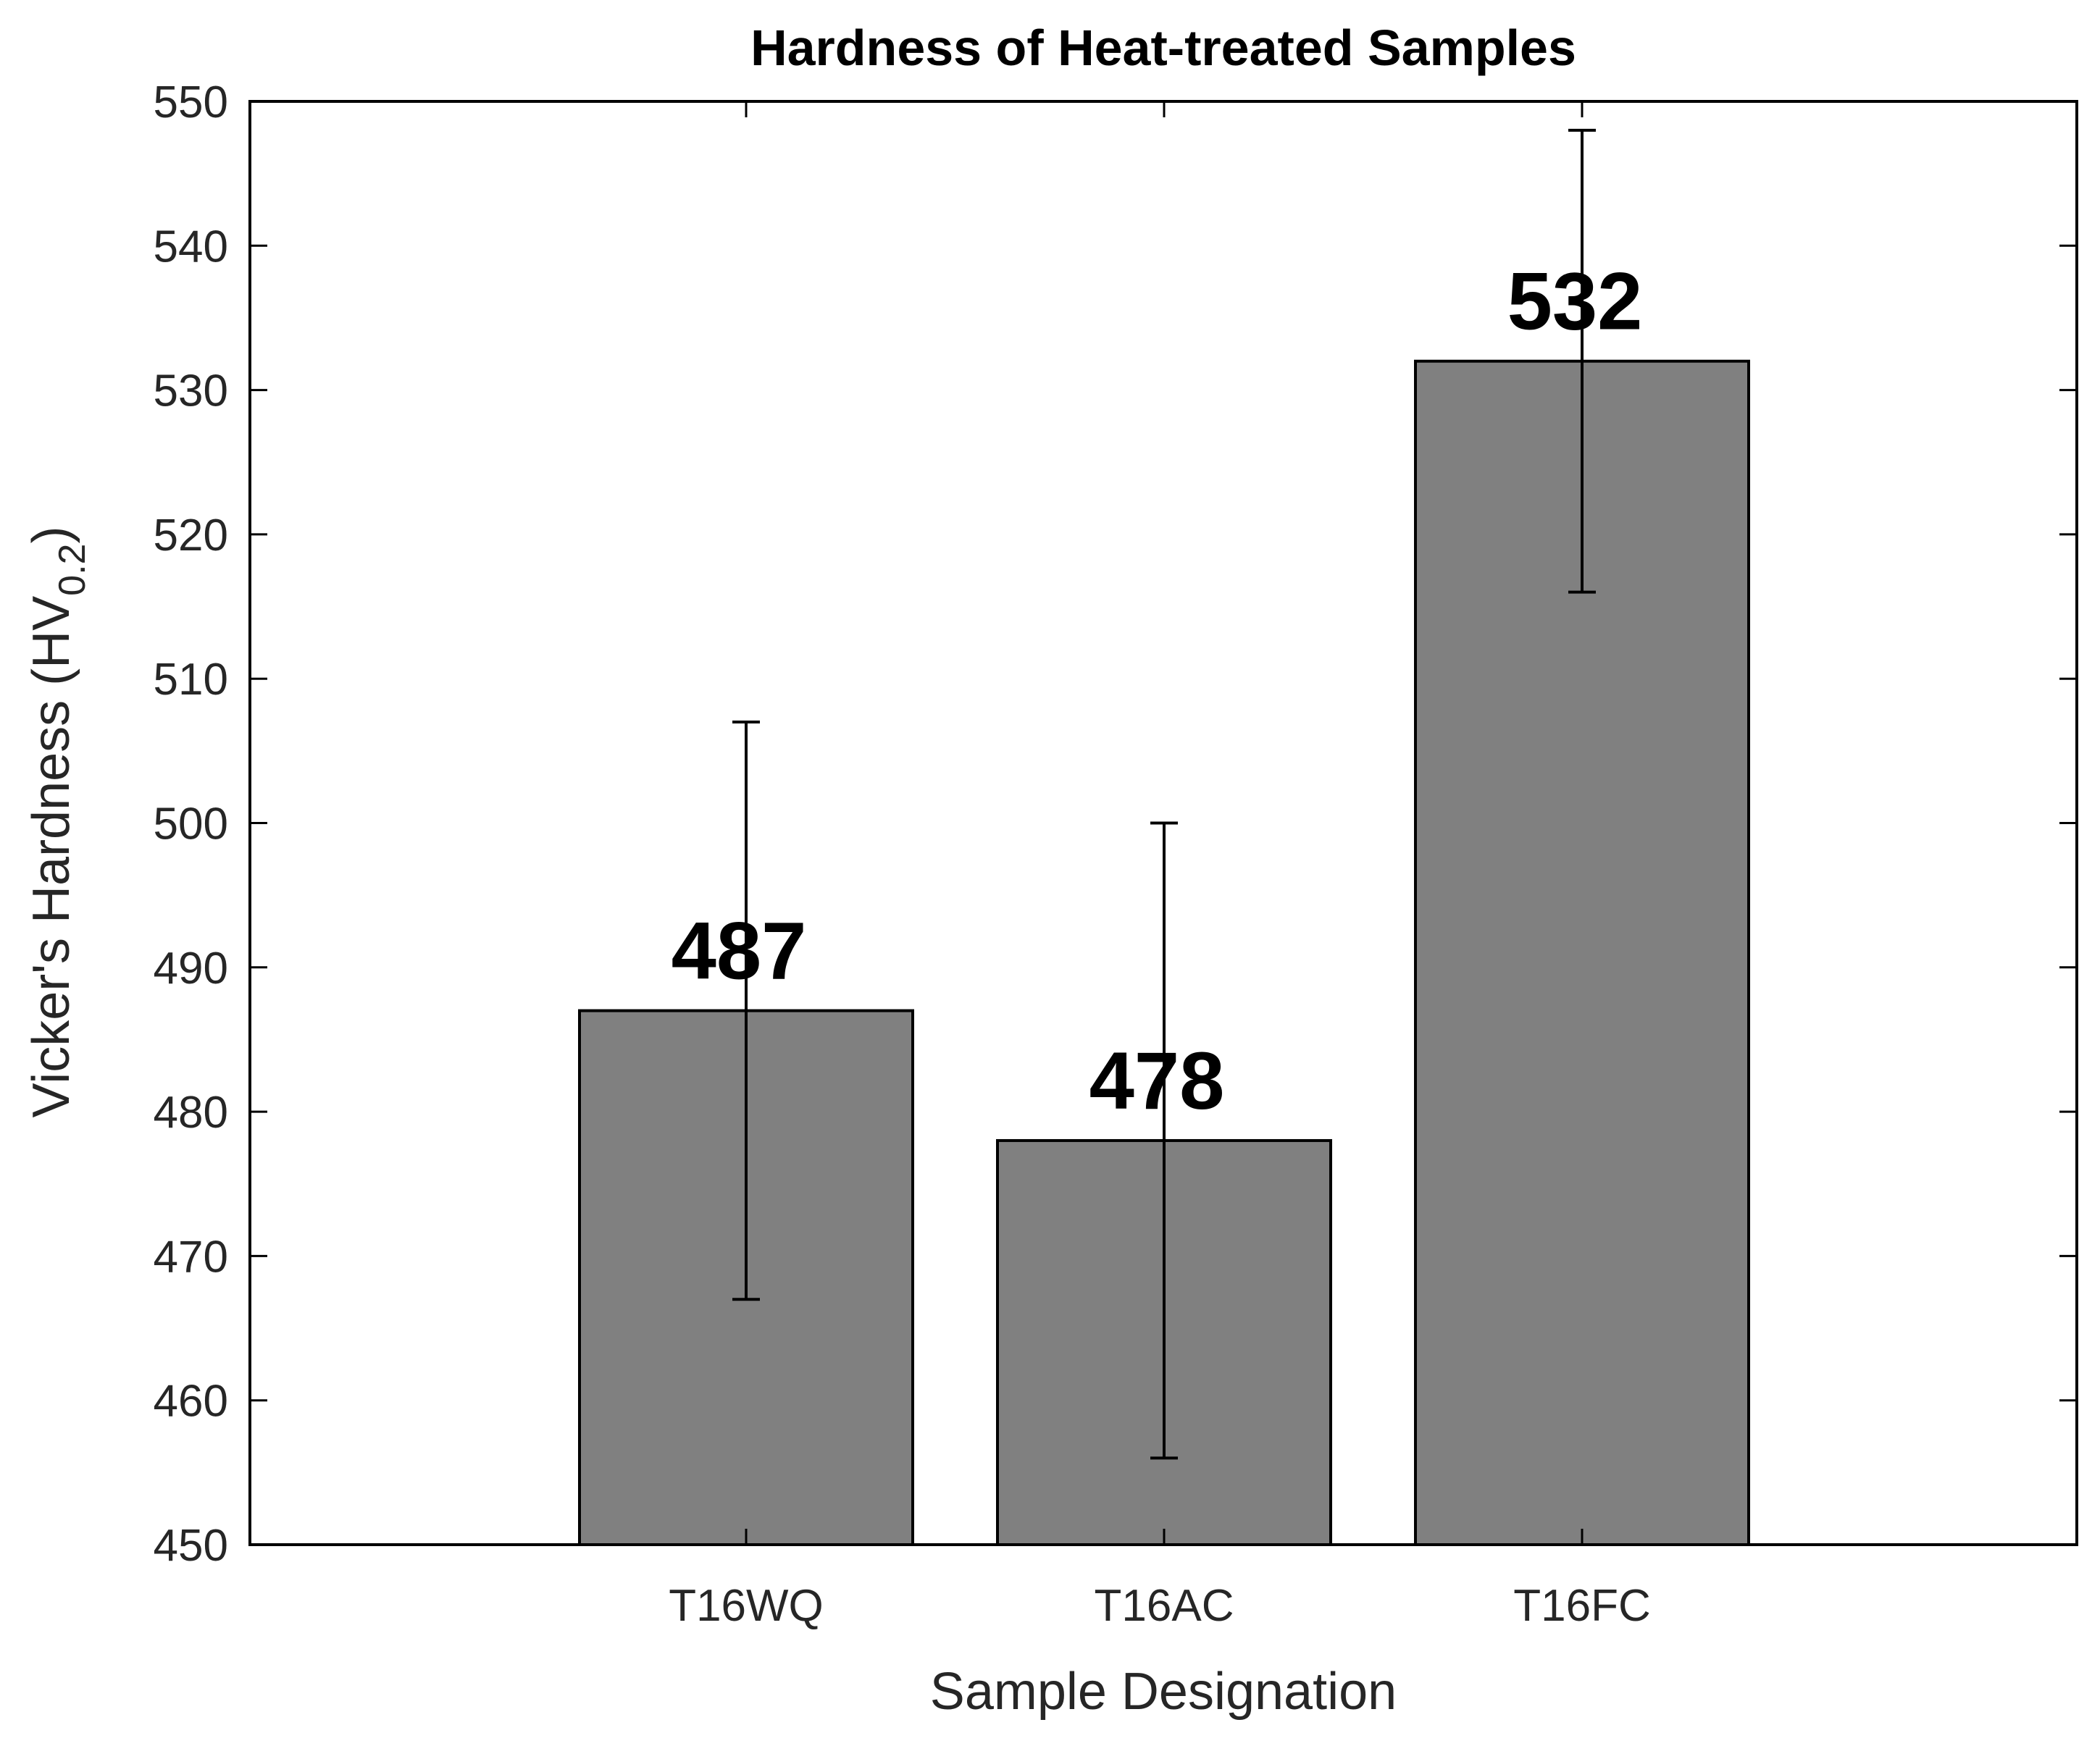 The image size is (2100, 1746). Describe the element at coordinates (191, 391) in the screenshot. I see `y-tick-label-530: 530` at that location.